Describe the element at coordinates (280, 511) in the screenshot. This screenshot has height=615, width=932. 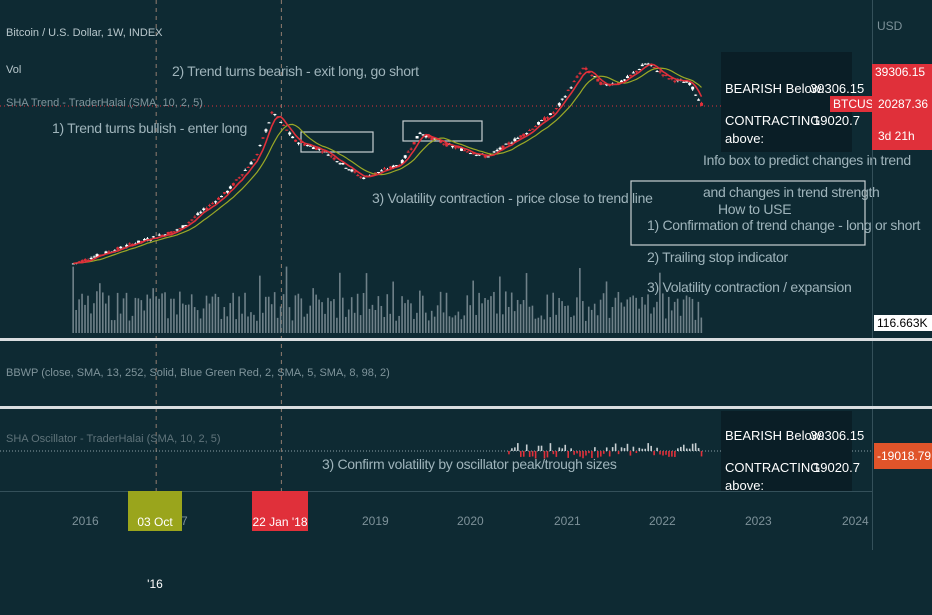
I see `date-badge-jan18: 22 Jan '18` at that location.